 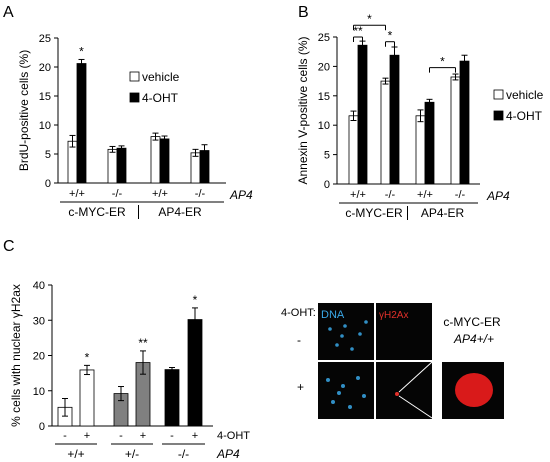 I want to click on panel-b-y-tick-label: 15, so click(x=324, y=97).